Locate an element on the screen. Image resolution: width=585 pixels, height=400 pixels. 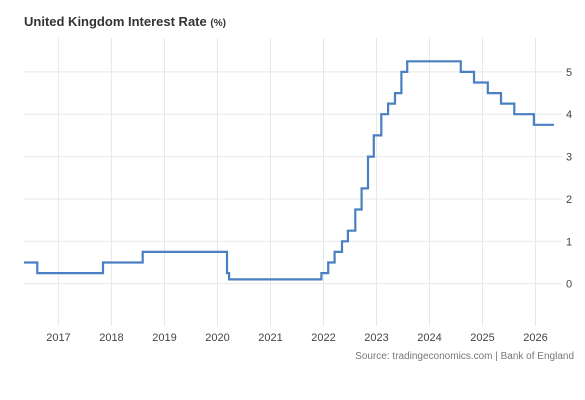
y-tick-label: 0 is located at coordinates (569, 285).